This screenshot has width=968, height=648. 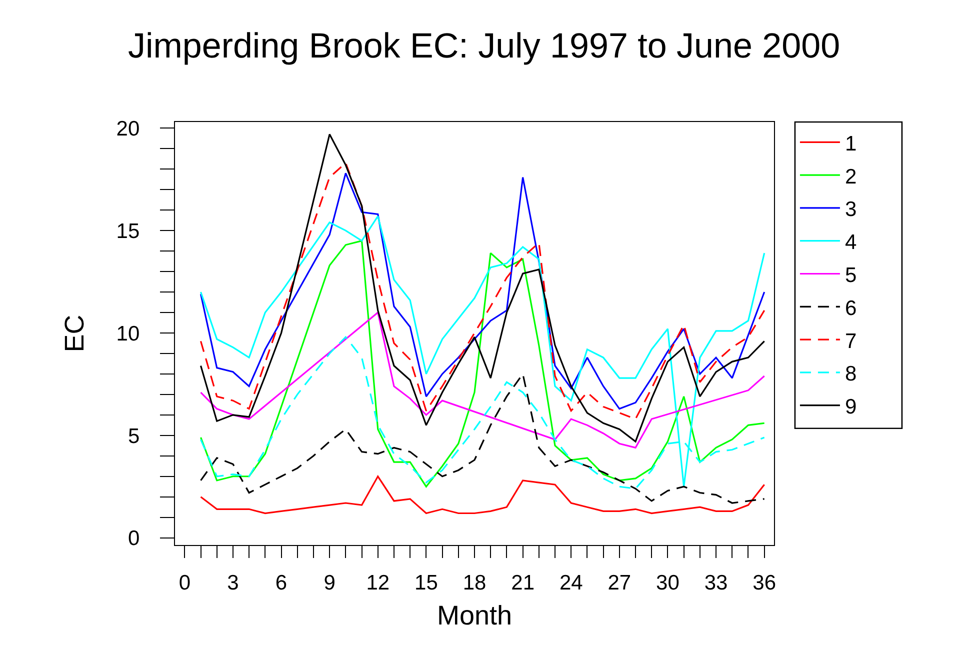 I want to click on x-tick-label: 27, so click(x=620, y=582).